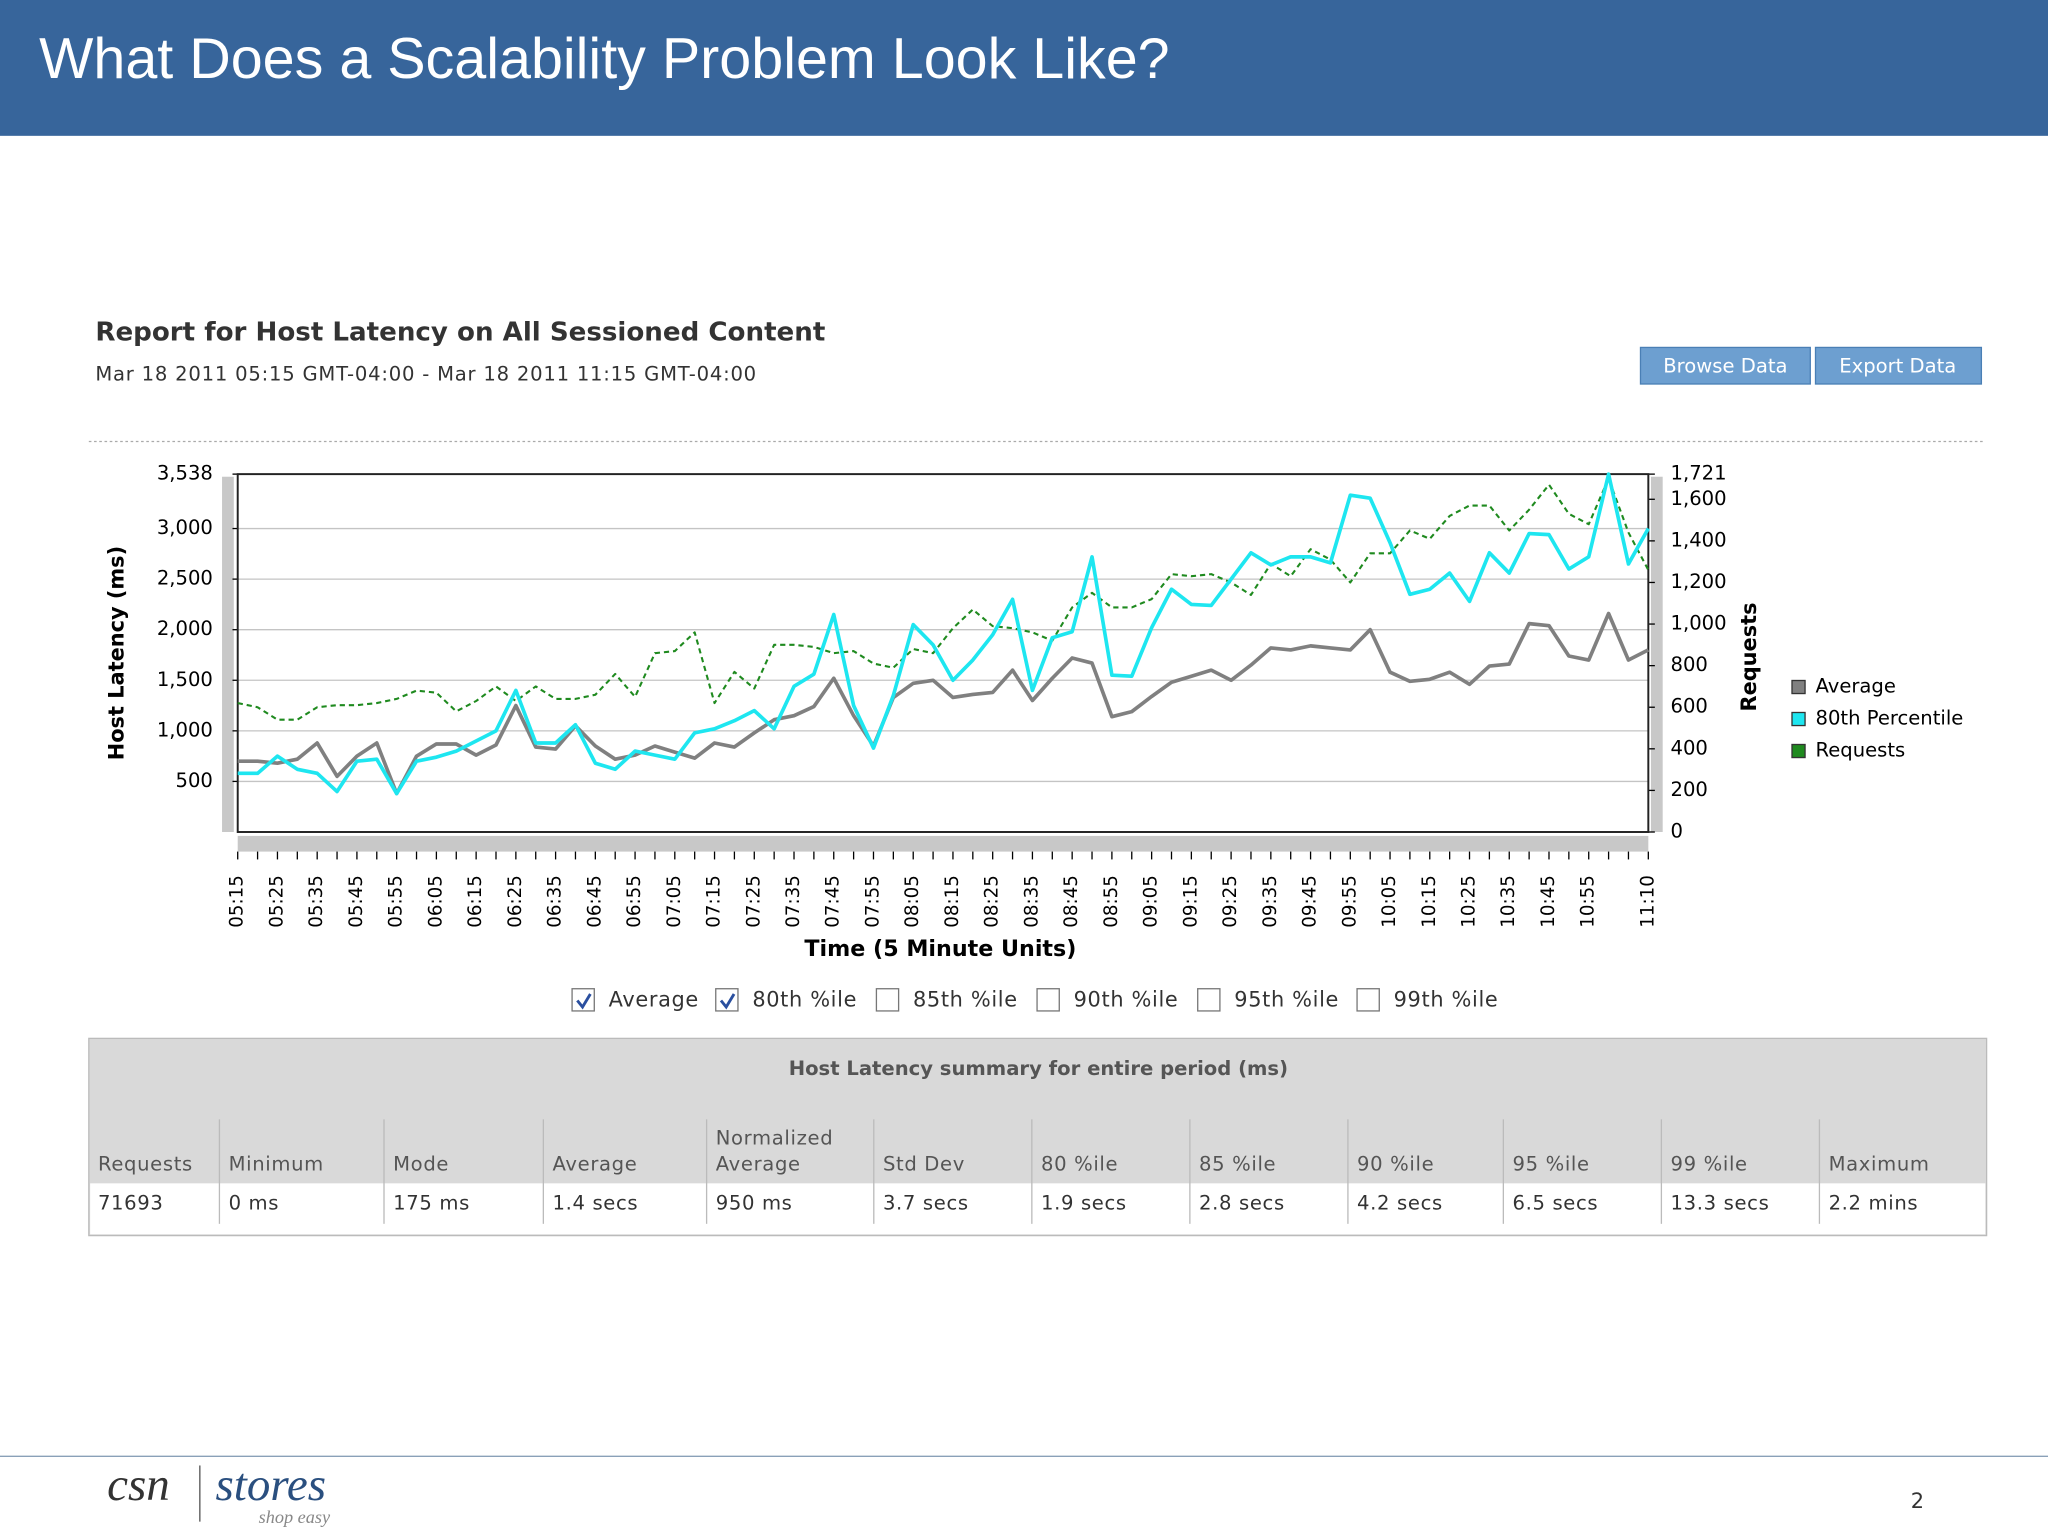  I want to click on x-tick-label: 08:25, so click(992, 901).